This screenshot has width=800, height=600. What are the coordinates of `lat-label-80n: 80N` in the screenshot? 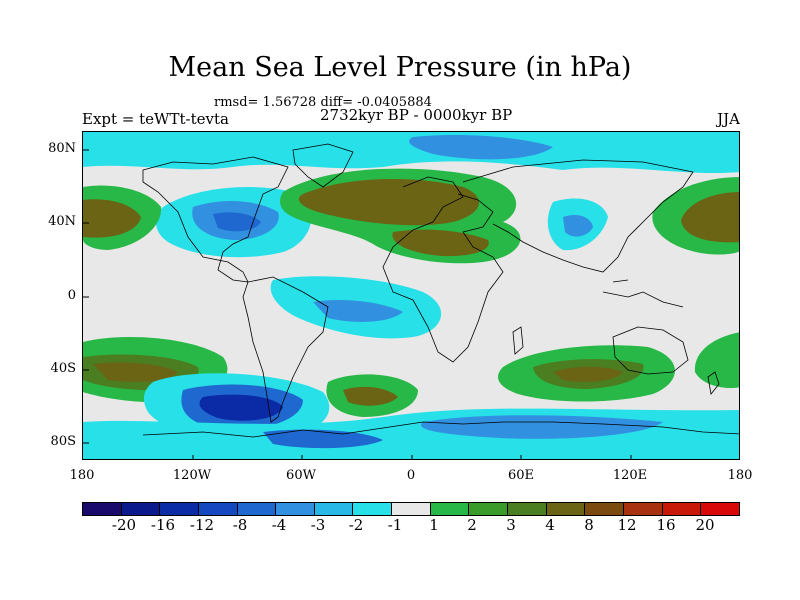 It's located at (62, 148).